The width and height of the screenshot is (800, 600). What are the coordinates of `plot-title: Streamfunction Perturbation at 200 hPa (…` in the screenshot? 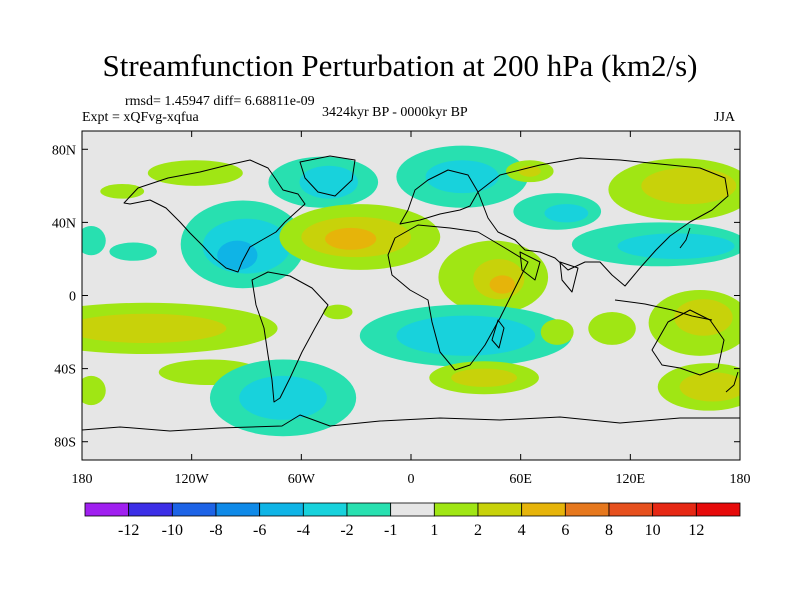 It's located at (400, 65).